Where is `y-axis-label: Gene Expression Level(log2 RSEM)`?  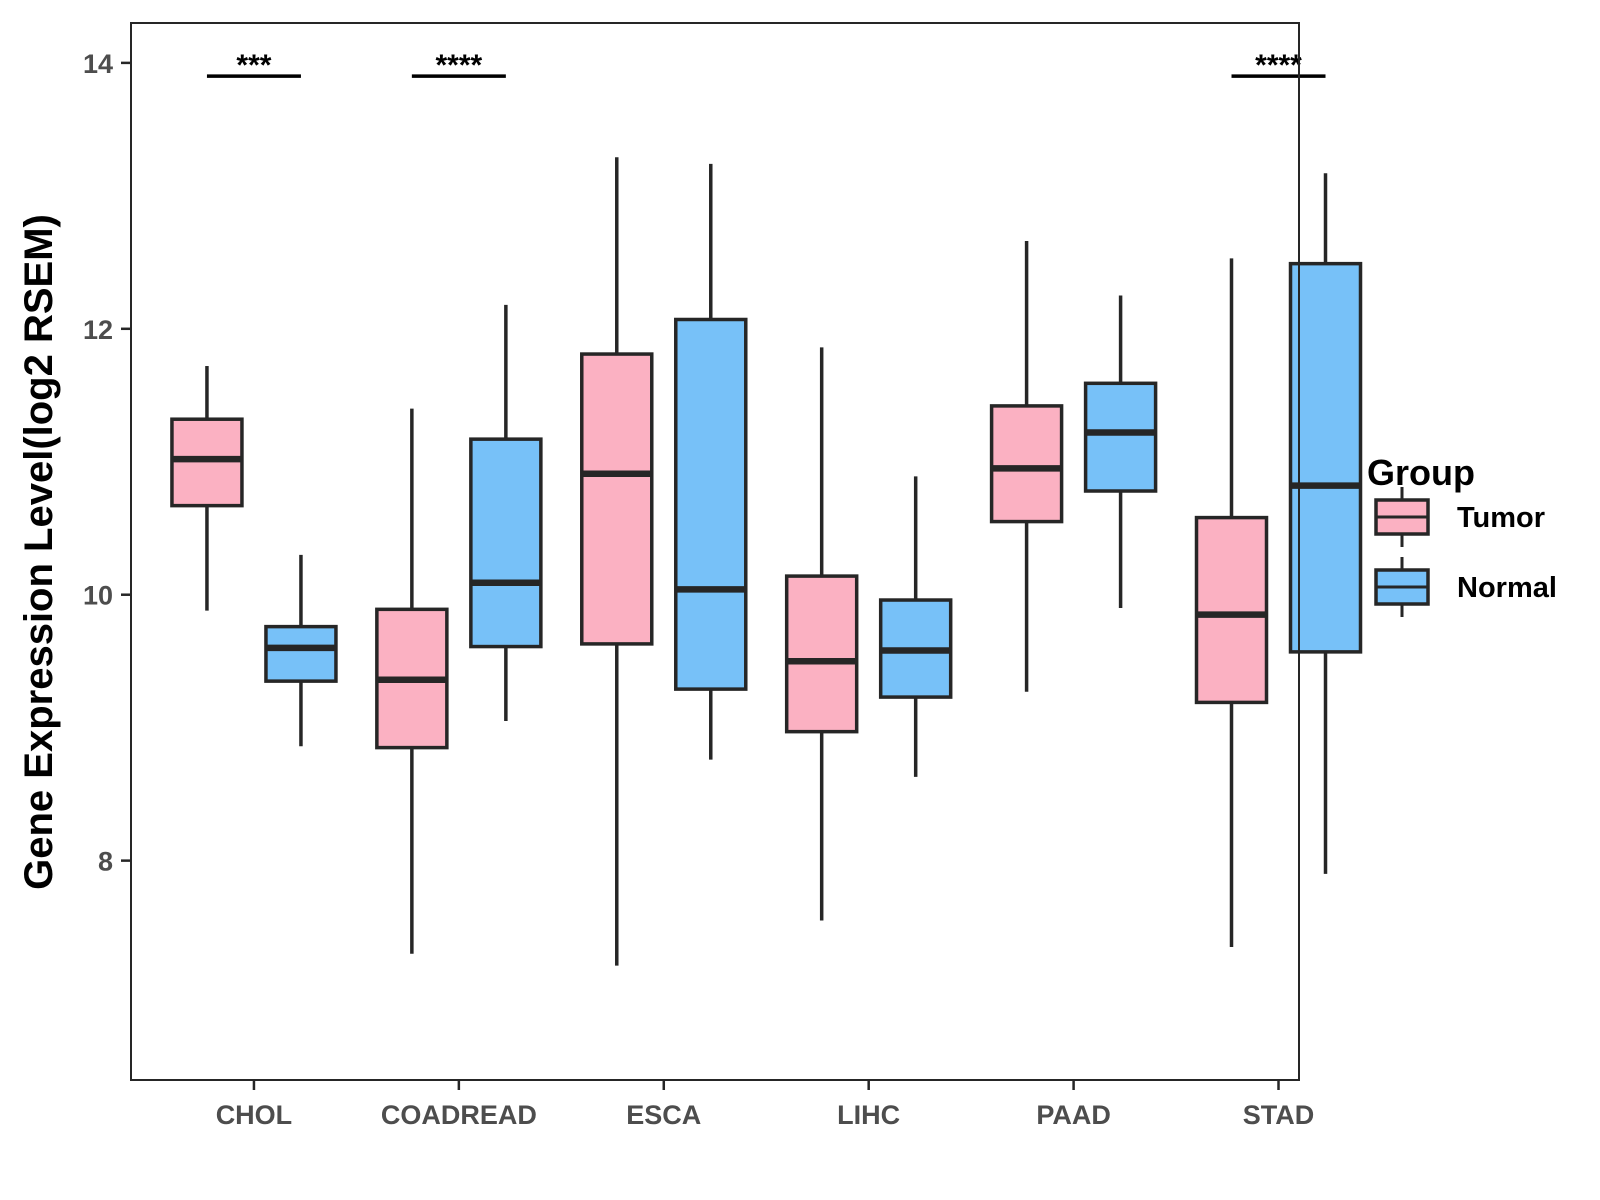 y-axis-label: Gene Expression Level(log2 RSEM) is located at coordinates (39, 552).